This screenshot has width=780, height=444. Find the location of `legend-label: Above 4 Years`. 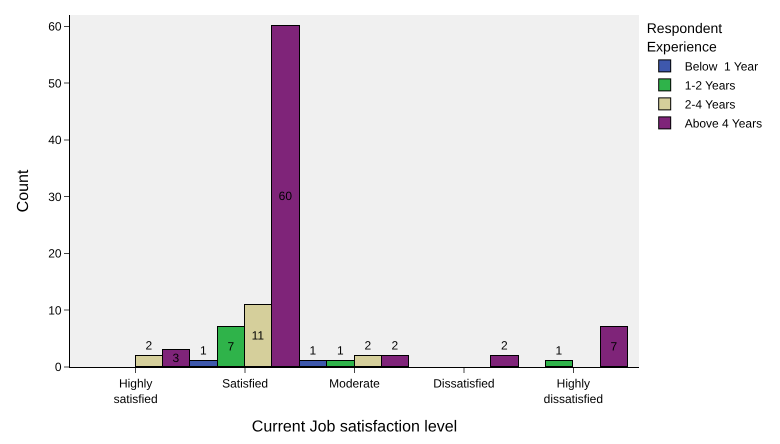

legend-label: Above 4 Years is located at coordinates (723, 123).